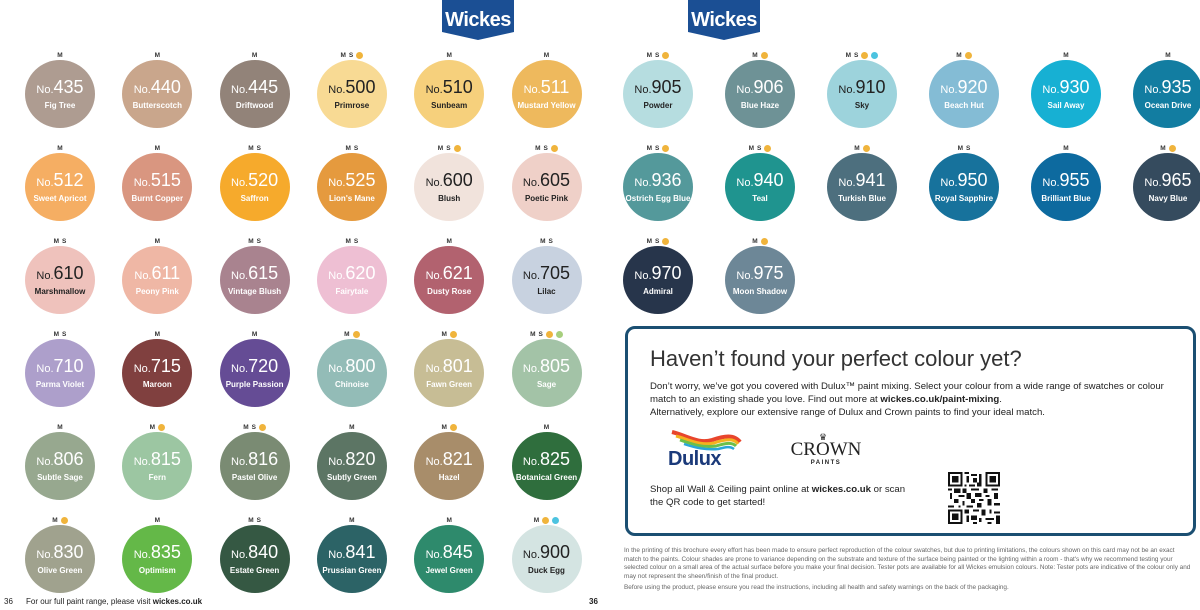 The image size is (1200, 610). What do you see at coordinates (546, 181) in the screenshot?
I see `swatch-number: No.605` at bounding box center [546, 181].